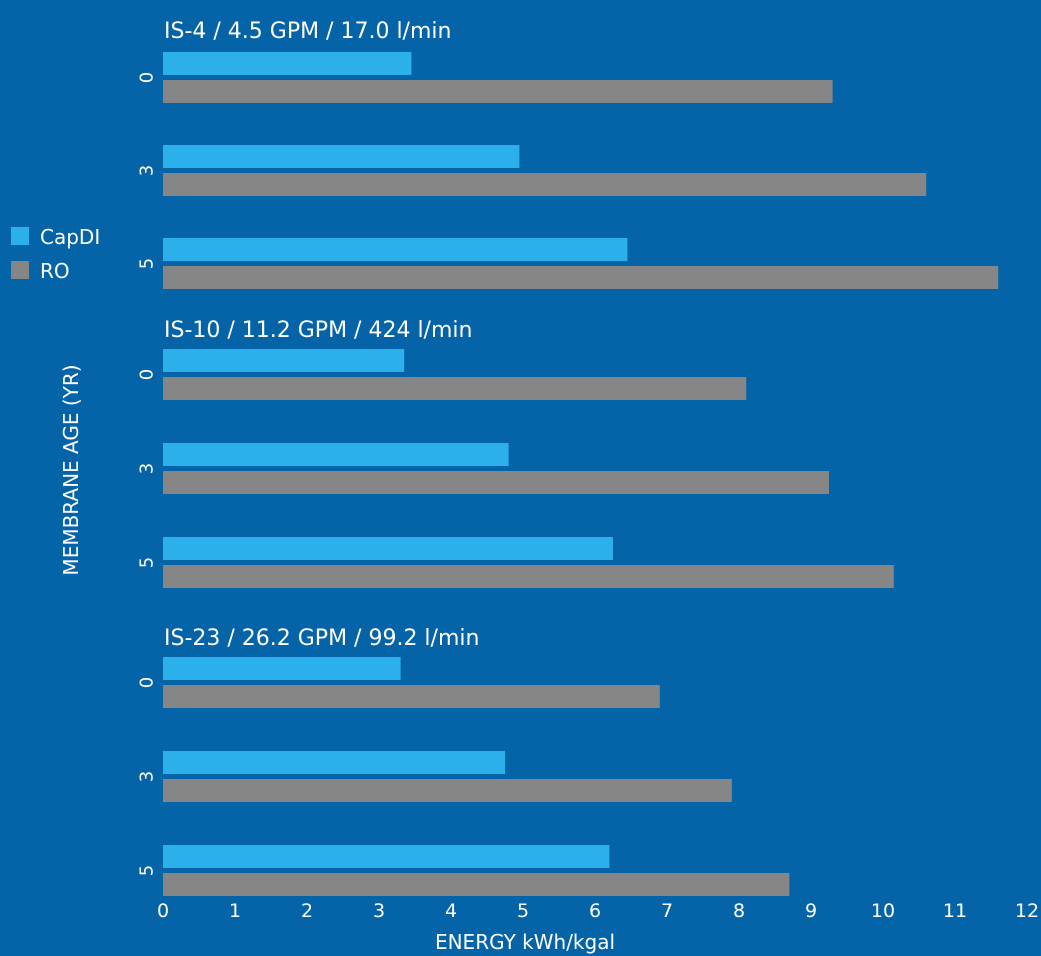 The width and height of the screenshot is (1041, 956). I want to click on x-tick-label: 0, so click(163, 911).